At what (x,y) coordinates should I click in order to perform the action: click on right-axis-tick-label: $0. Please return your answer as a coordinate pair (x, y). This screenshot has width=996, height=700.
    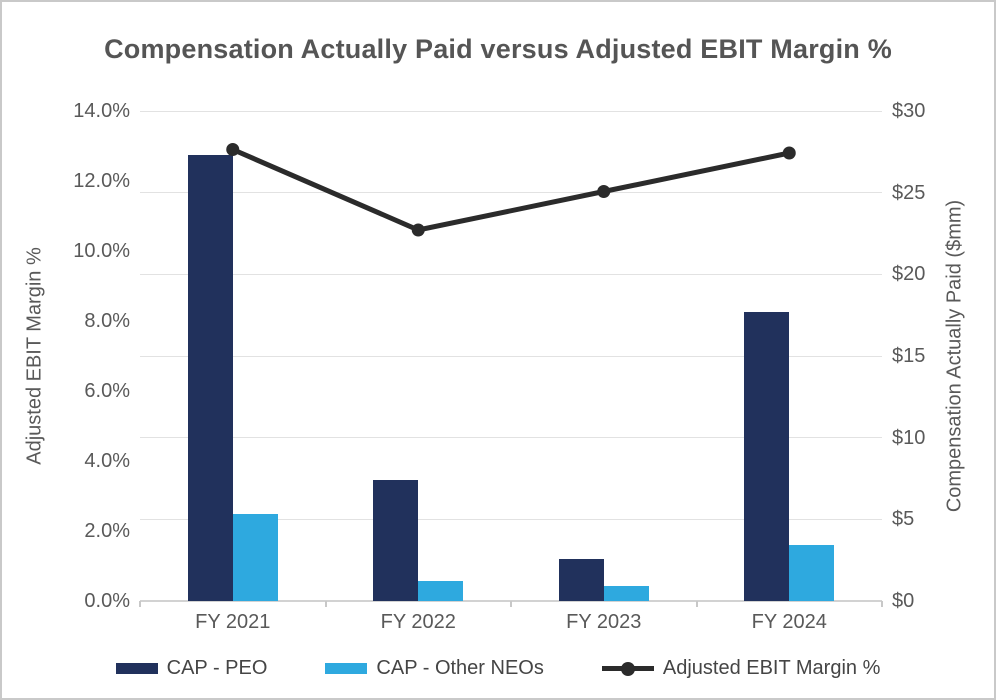
    Looking at the image, I should click on (903, 601).